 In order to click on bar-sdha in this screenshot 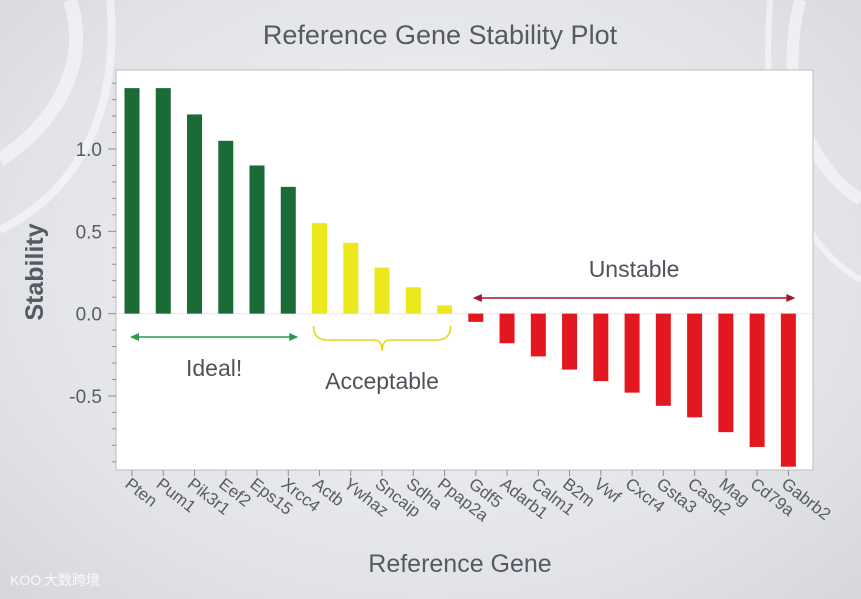, I will do `click(413, 300)`.